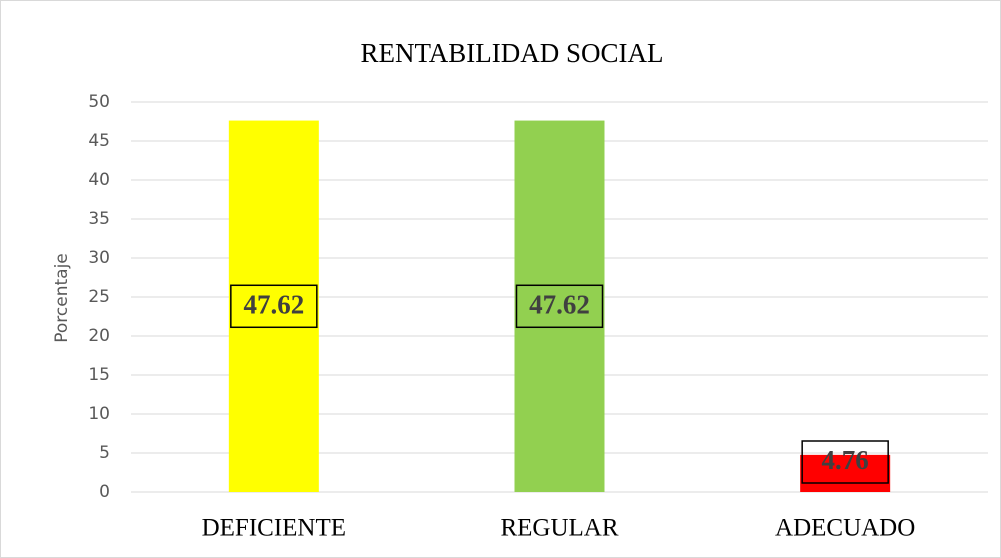 Image resolution: width=1001 pixels, height=558 pixels. Describe the element at coordinates (99, 141) in the screenshot. I see `y-tick-label: 45` at that location.